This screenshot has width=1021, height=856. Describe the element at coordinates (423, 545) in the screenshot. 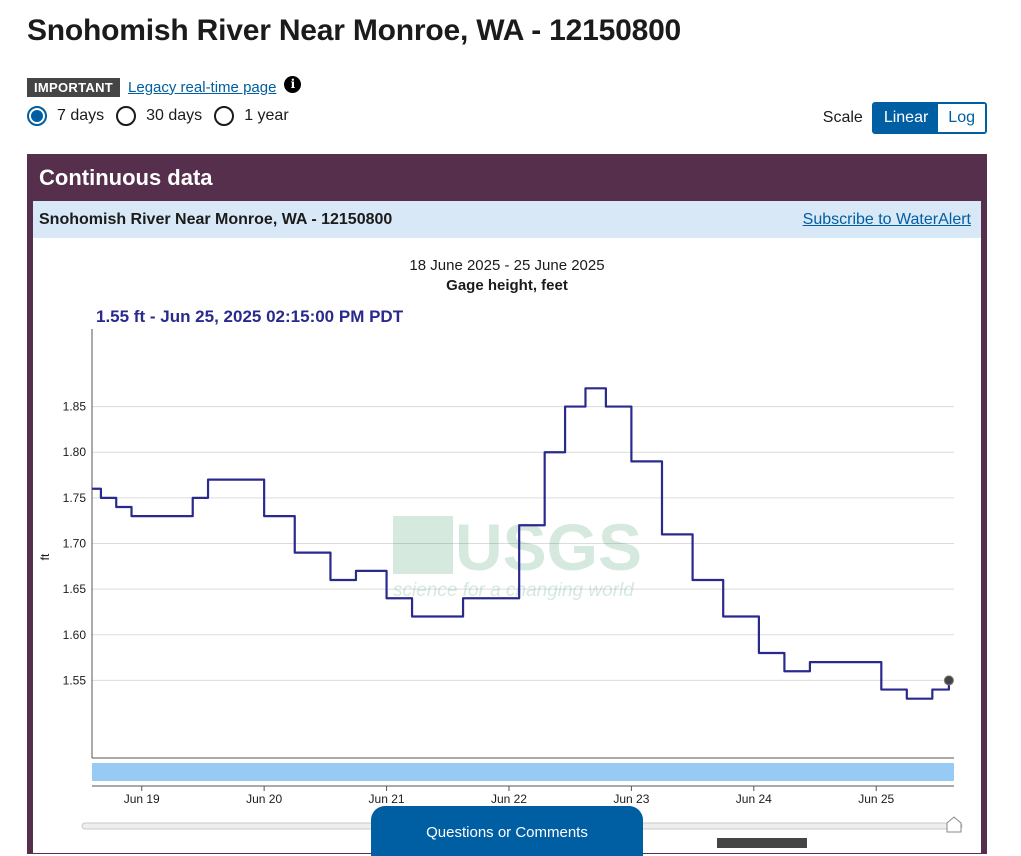

I see `usgs-logo-mark` at that location.